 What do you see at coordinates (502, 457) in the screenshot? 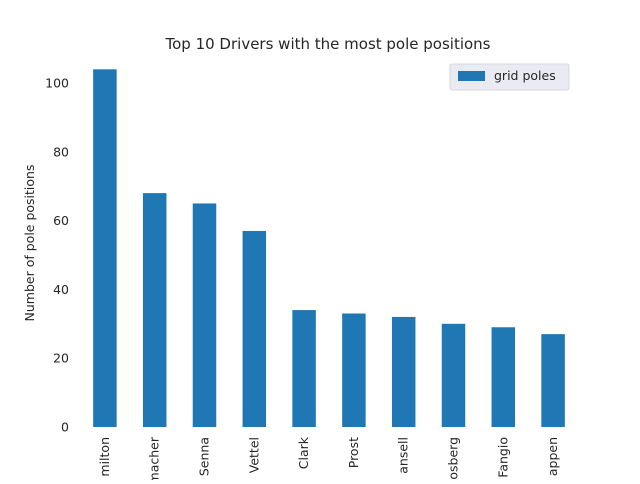
I see `x-tick-label: Fangio` at bounding box center [502, 457].